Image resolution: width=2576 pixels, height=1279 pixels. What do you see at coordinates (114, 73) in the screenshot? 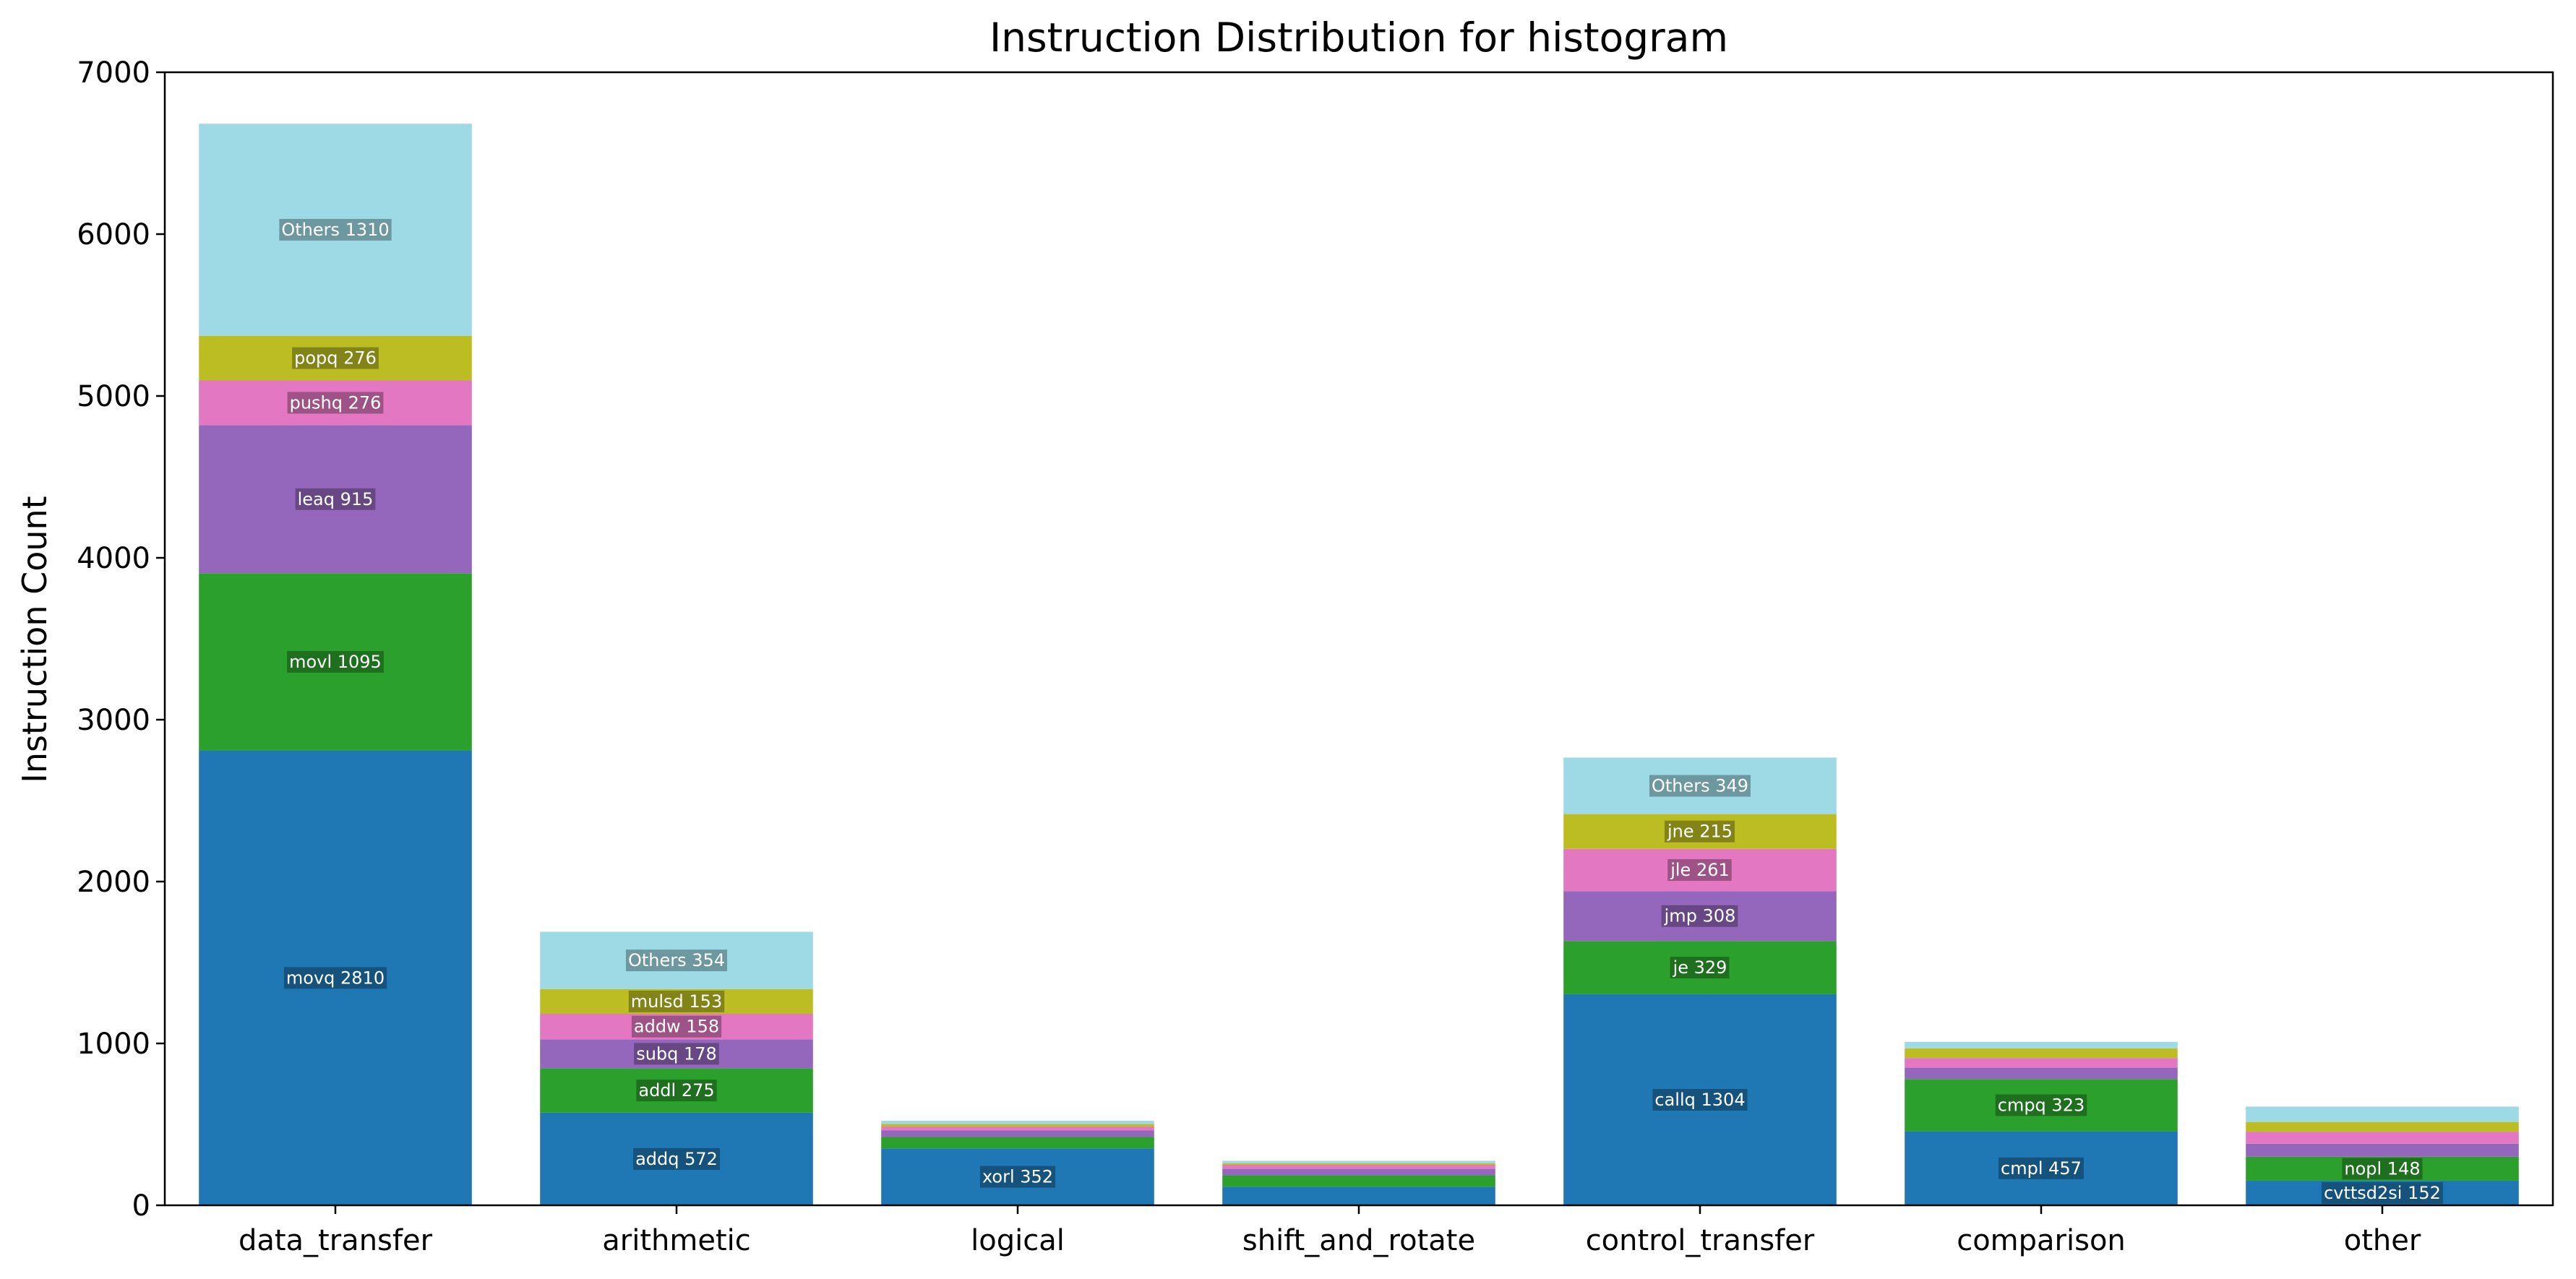
I see `y-tick-label: 7000` at bounding box center [114, 73].